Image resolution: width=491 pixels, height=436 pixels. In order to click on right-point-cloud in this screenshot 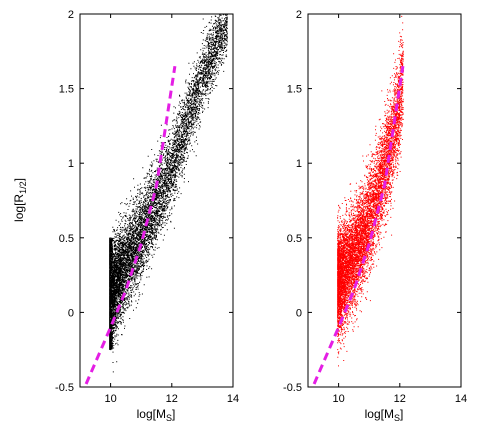, I will do `click(370, 191)`.